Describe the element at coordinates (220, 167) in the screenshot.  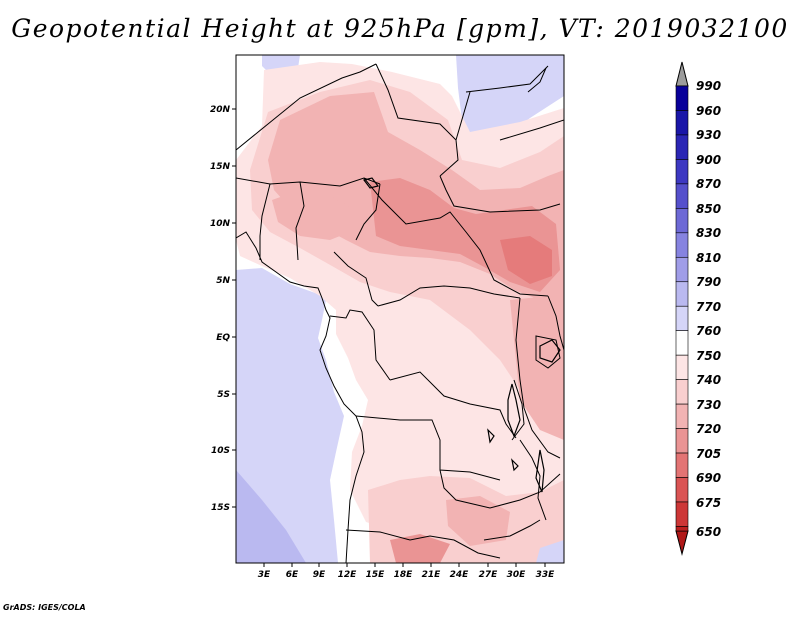
I see `lat-label-15n: 15N` at that location.